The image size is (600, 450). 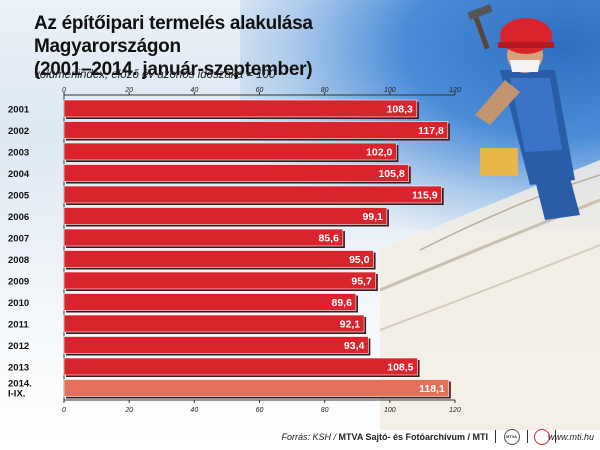 What do you see at coordinates (18, 303) in the screenshot?
I see `category-label: 2010` at bounding box center [18, 303].